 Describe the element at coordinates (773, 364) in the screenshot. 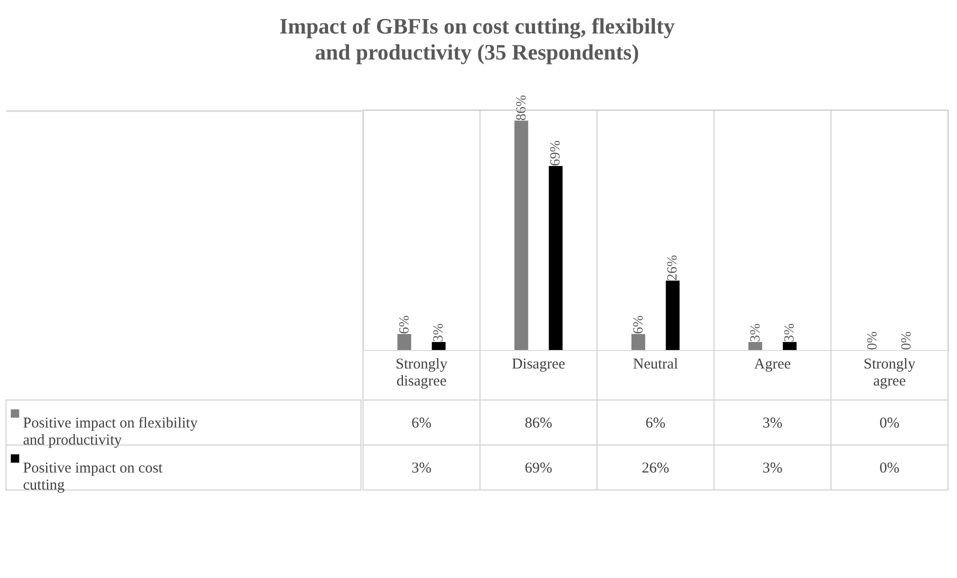

I see `x-tick-label: Agree` at that location.